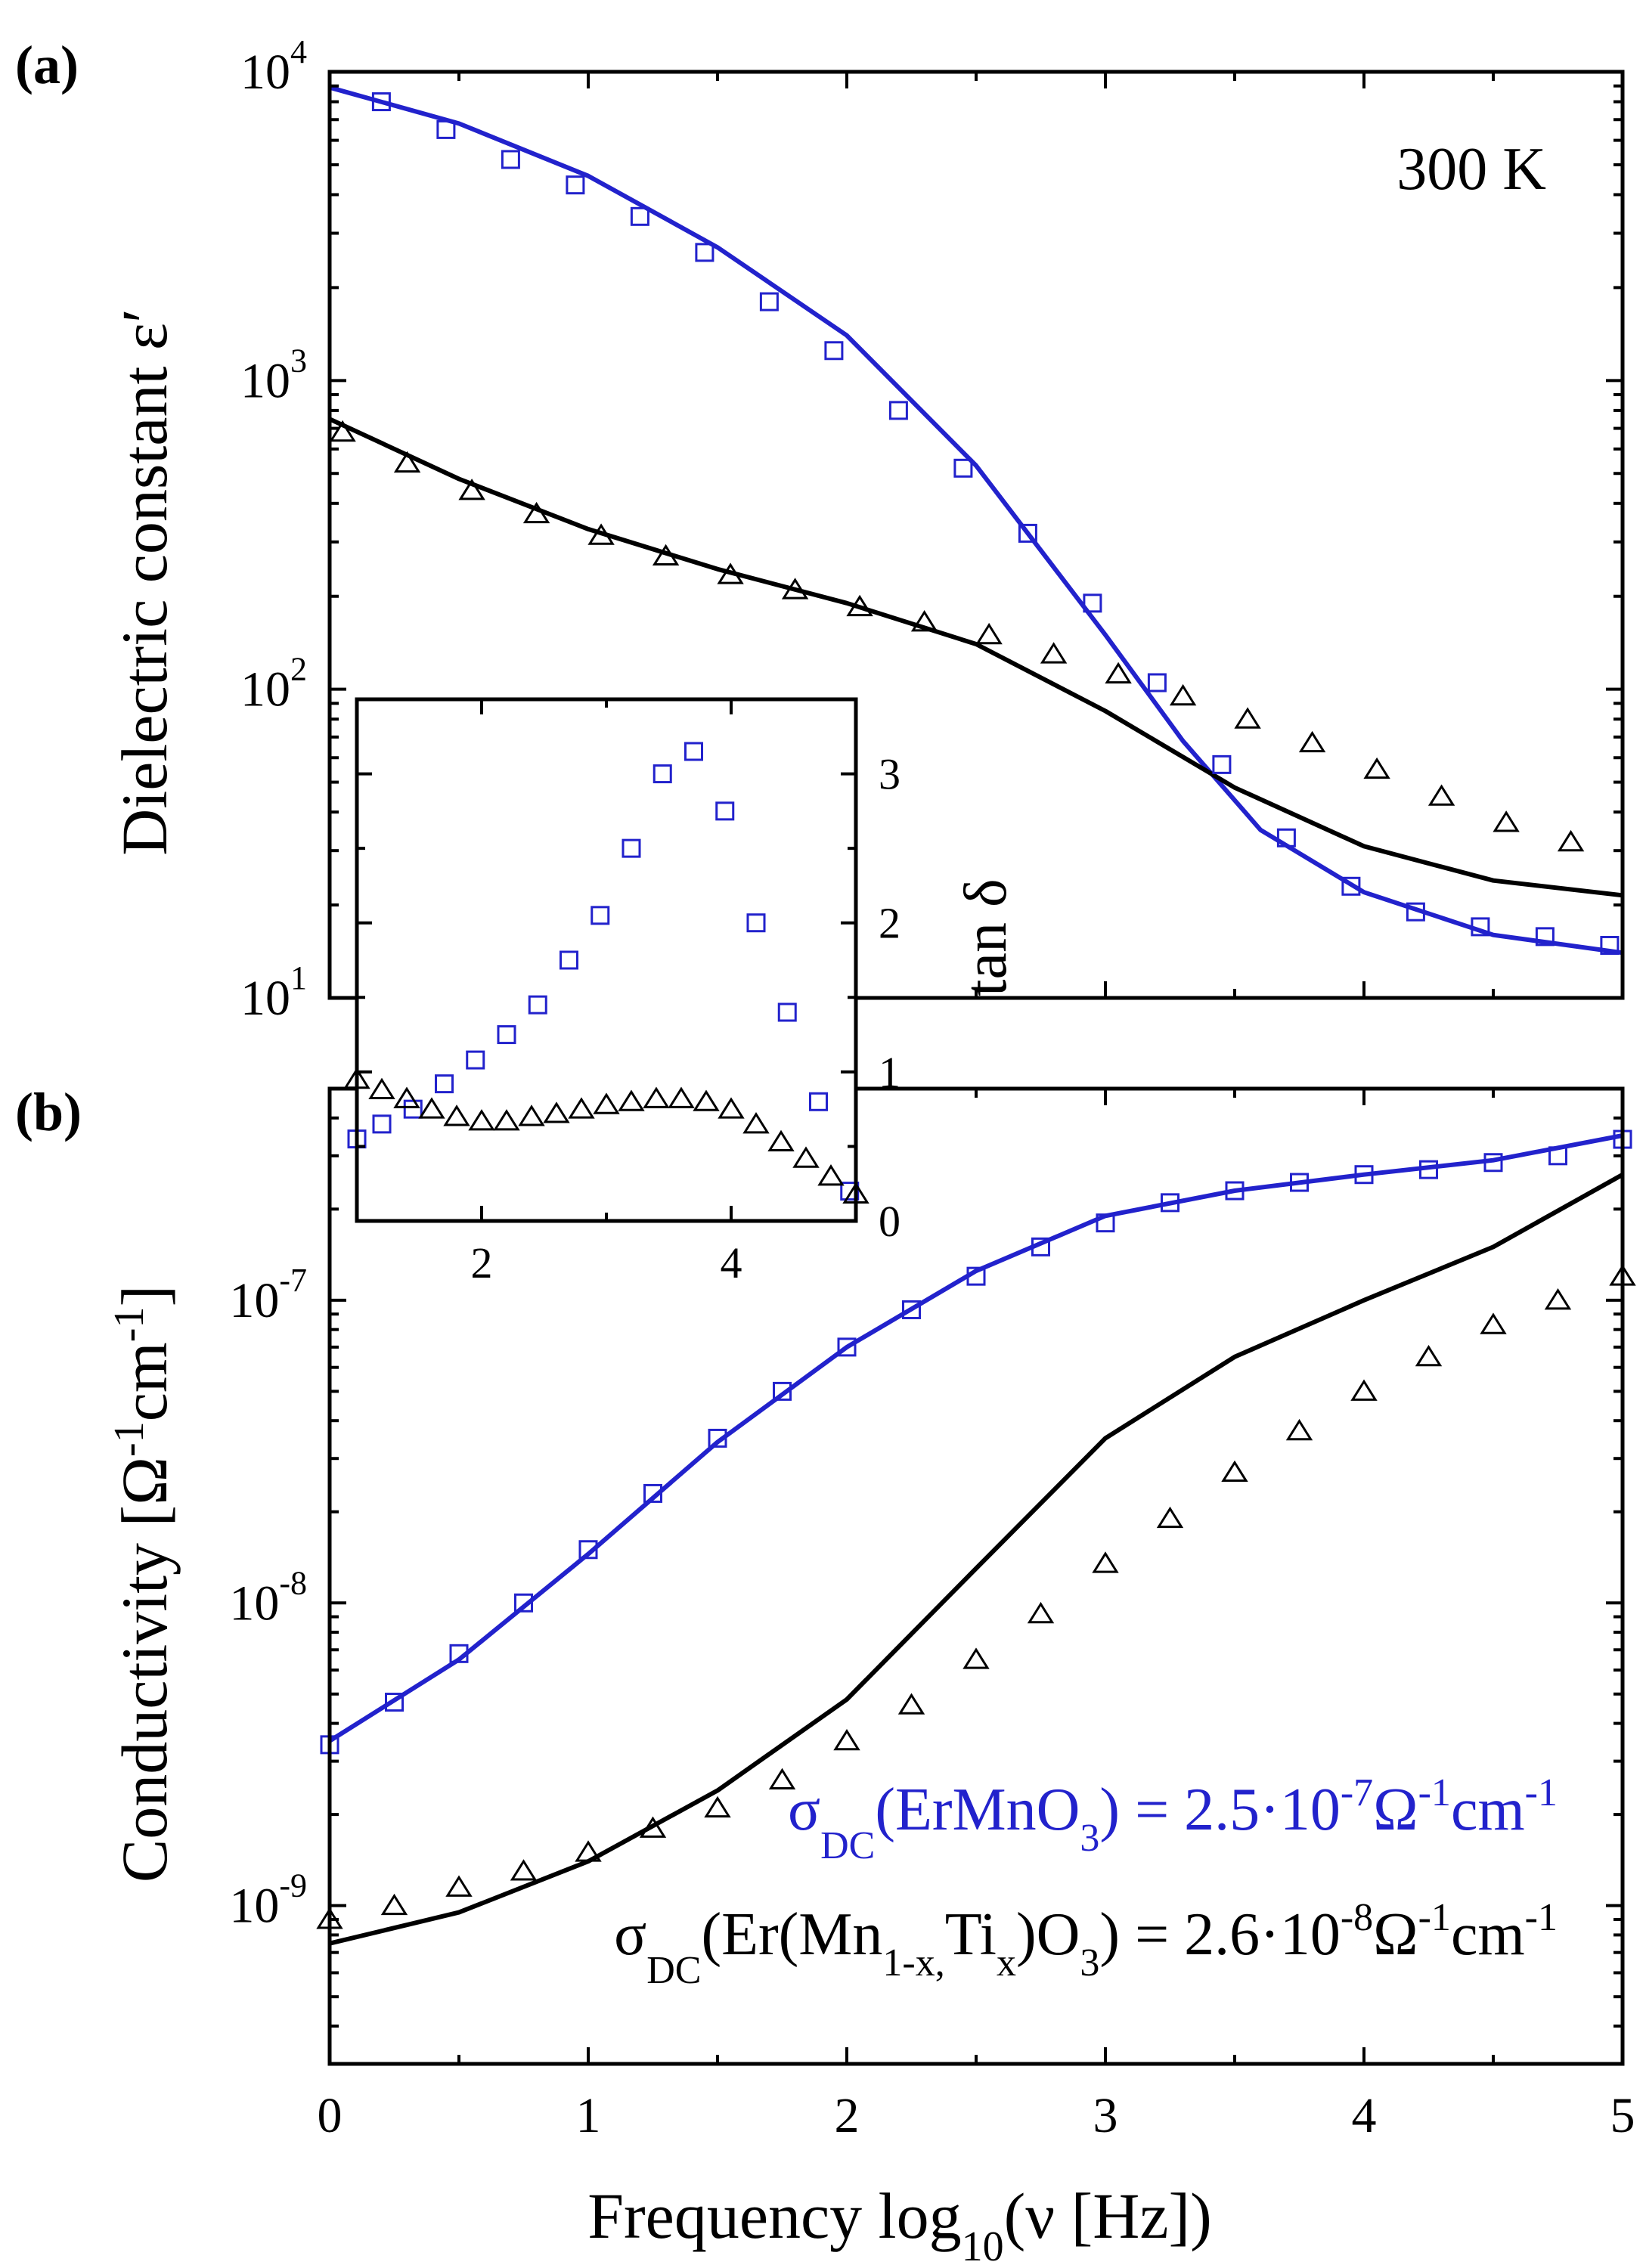 This screenshot has width=1646, height=2268. What do you see at coordinates (273, 375) in the screenshot?
I see `a-ytick-label: 10³` at bounding box center [273, 375].